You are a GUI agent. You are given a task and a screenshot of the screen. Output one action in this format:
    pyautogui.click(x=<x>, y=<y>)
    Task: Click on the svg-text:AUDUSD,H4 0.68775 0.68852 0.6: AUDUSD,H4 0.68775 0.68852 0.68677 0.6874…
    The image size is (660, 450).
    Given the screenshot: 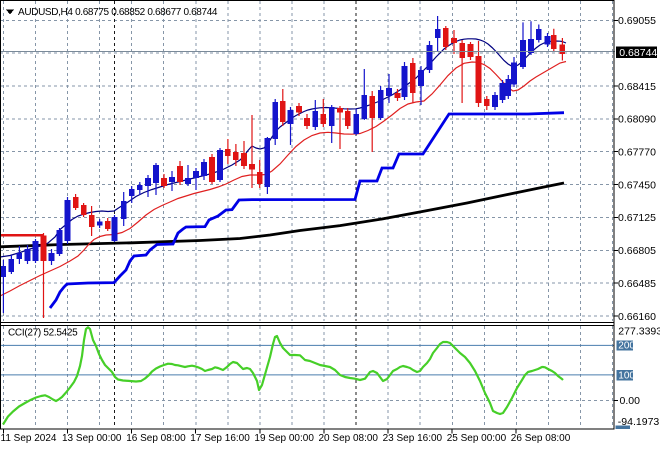 What is the action you would take?
    pyautogui.click(x=118, y=12)
    